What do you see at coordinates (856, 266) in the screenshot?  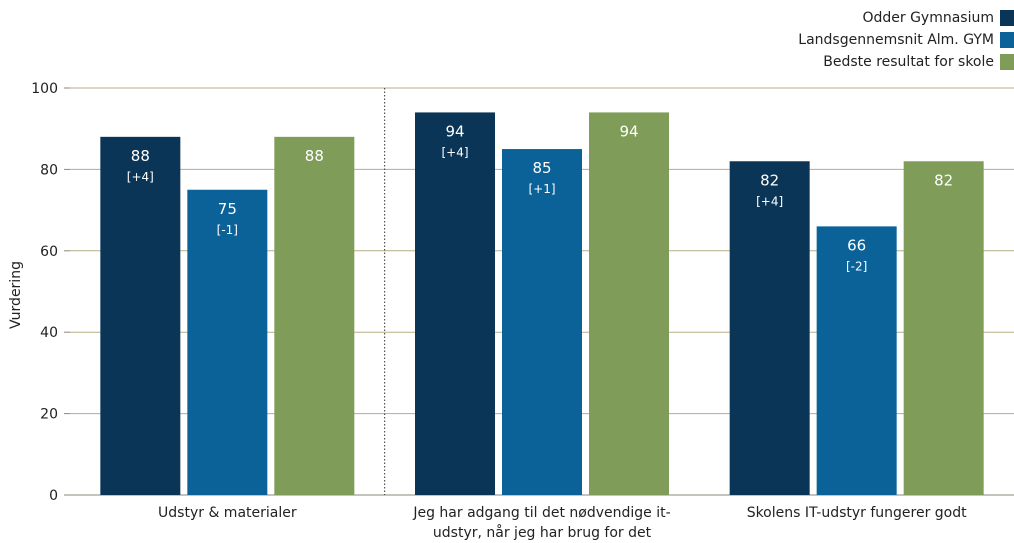 I see `bar-change-label: [-2]` at bounding box center [856, 266].